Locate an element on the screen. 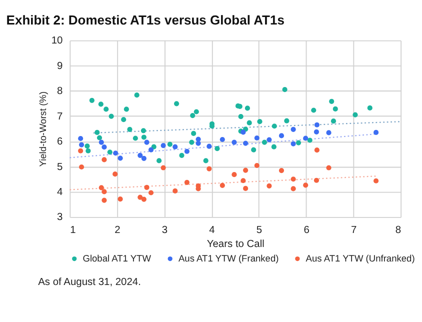 This screenshot has width=422, height=322. legend-label: Aus AT1 YTW (Unfranked) is located at coordinates (360, 259).